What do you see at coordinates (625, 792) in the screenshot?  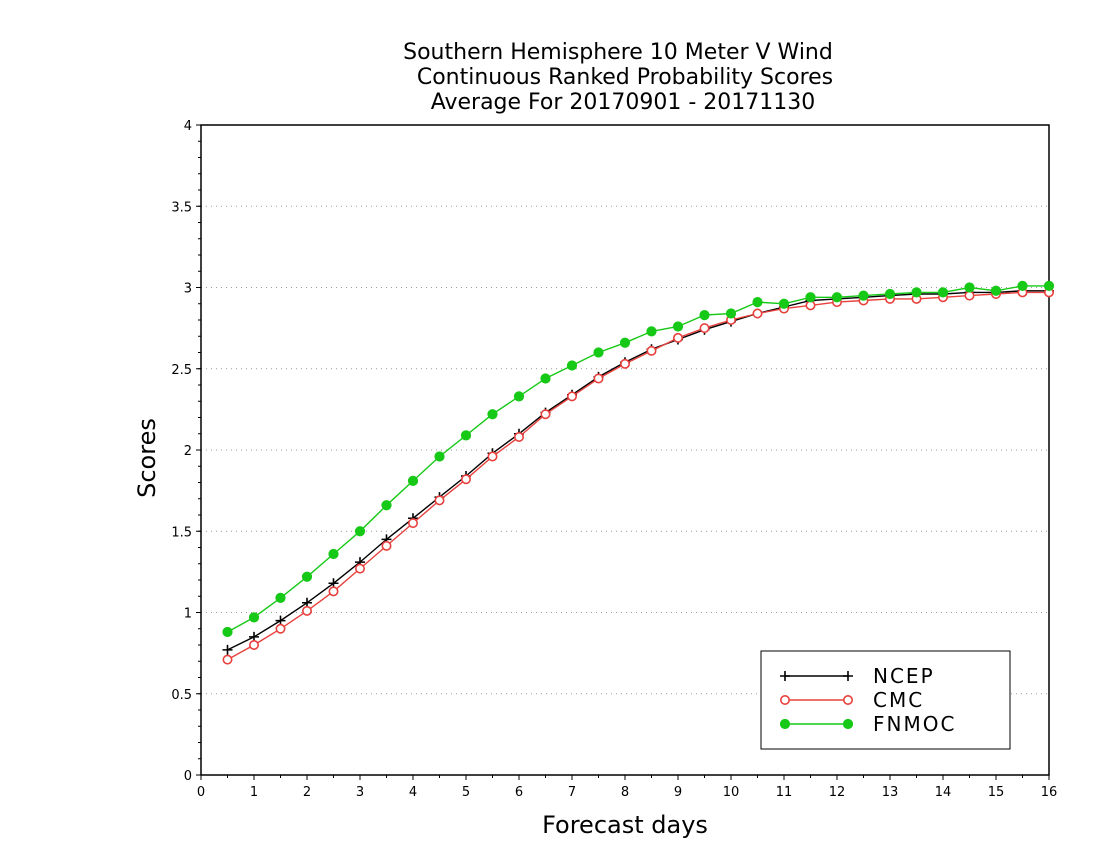 I see `x-tick-label: 8` at bounding box center [625, 792].